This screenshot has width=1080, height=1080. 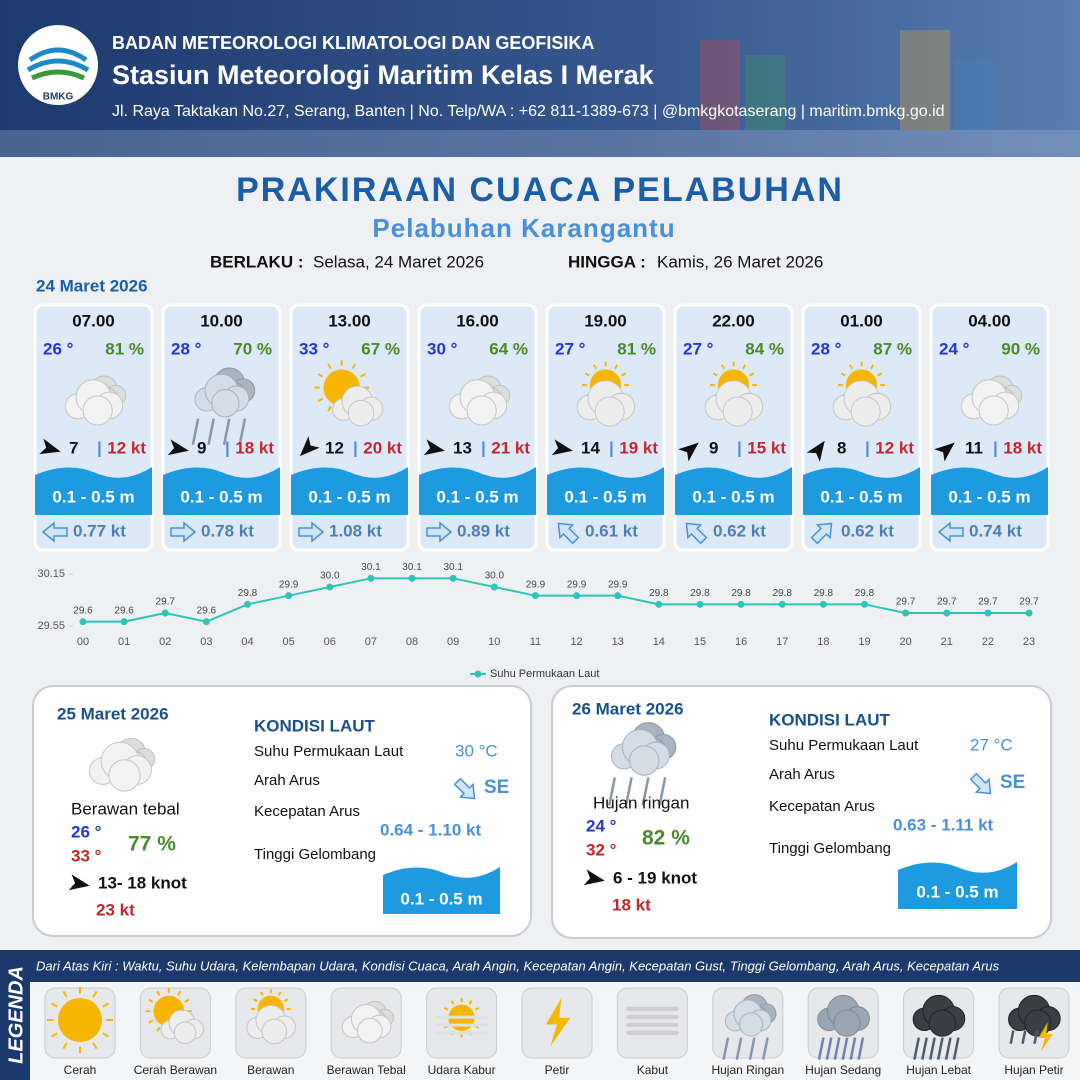 What do you see at coordinates (252, 348) in the screenshot?
I see `slot-humidity: 70 %` at bounding box center [252, 348].